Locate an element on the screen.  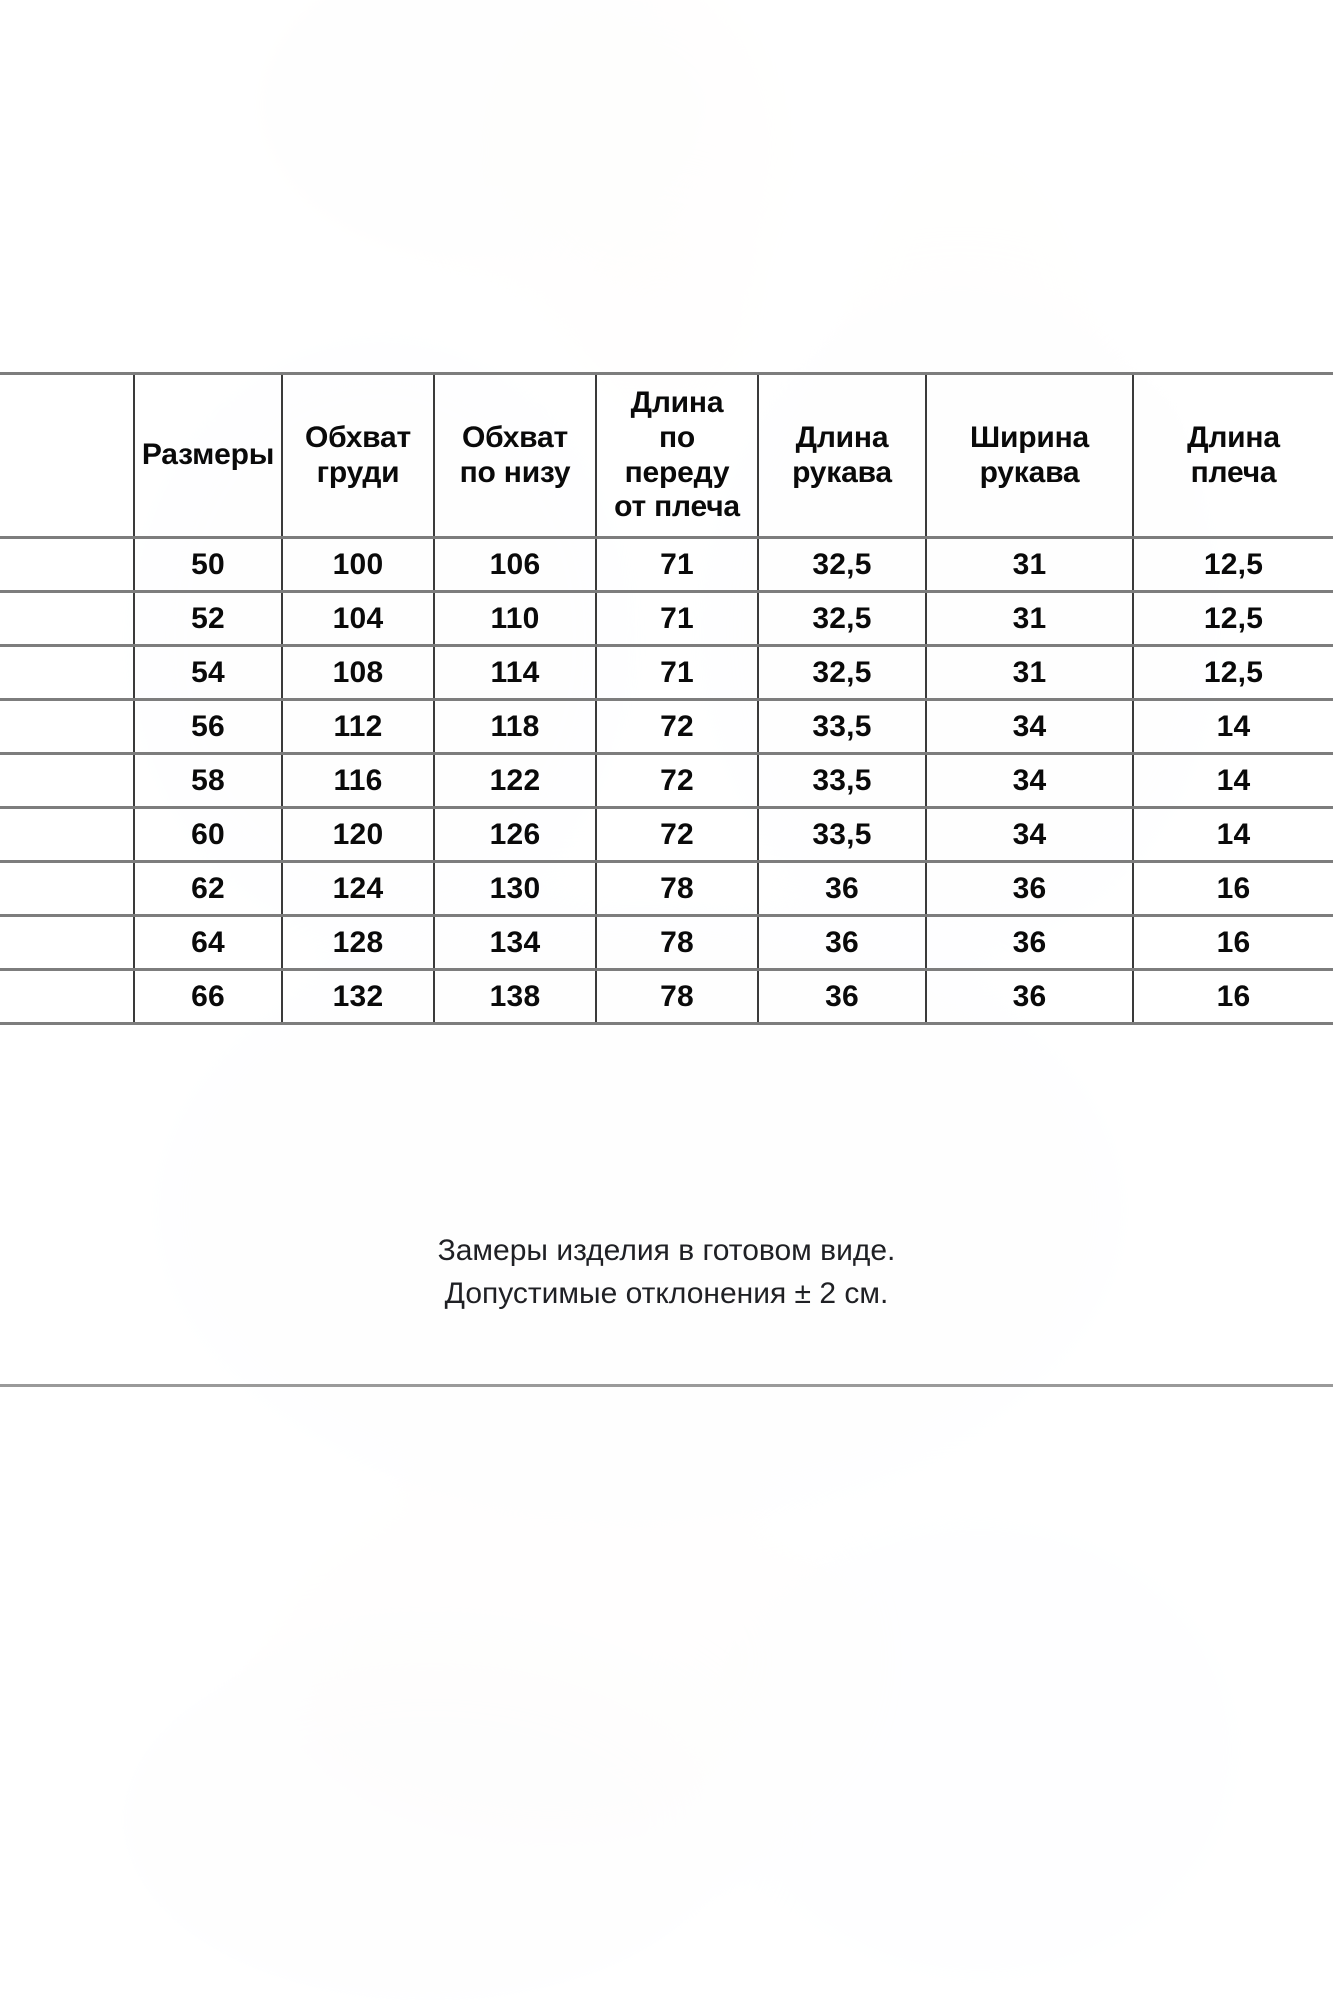
column-header-shoulder: Длина плеча is located at coordinates (1232, 455).